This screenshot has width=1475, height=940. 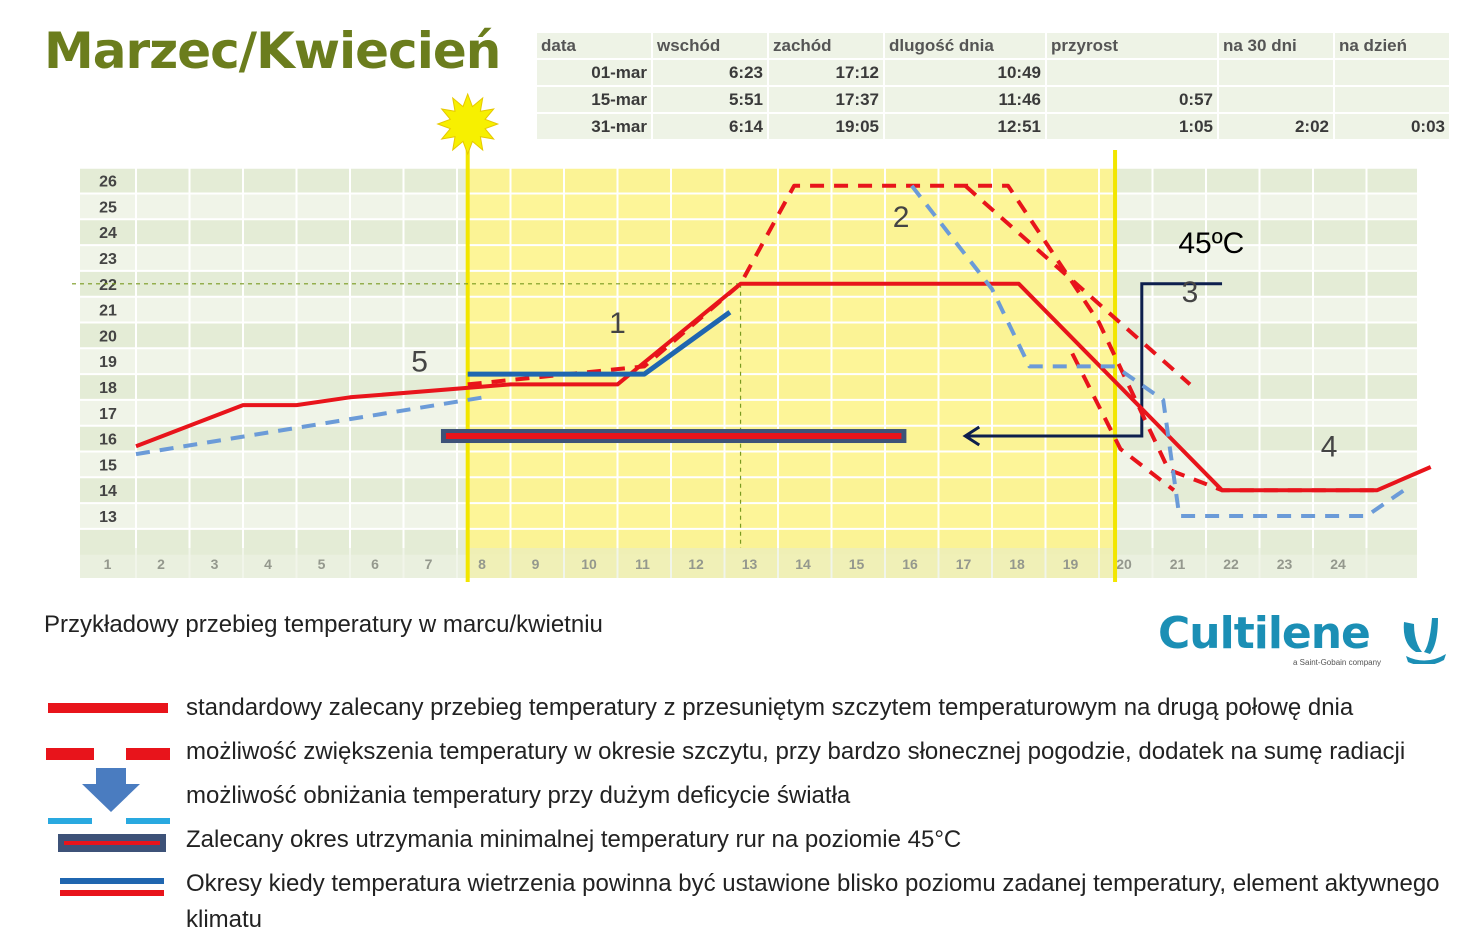 What do you see at coordinates (971, 436) in the screenshot?
I see `pipe-arrow-head` at bounding box center [971, 436].